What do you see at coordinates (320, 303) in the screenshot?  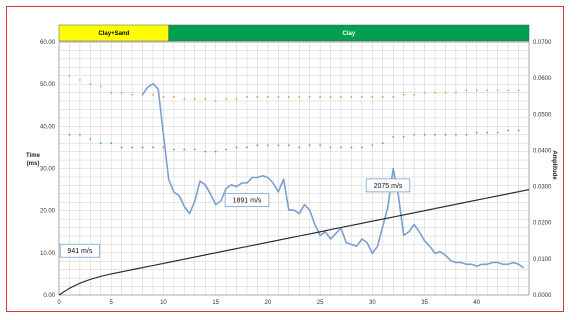 I see `x-tick-label: 25` at bounding box center [320, 303].